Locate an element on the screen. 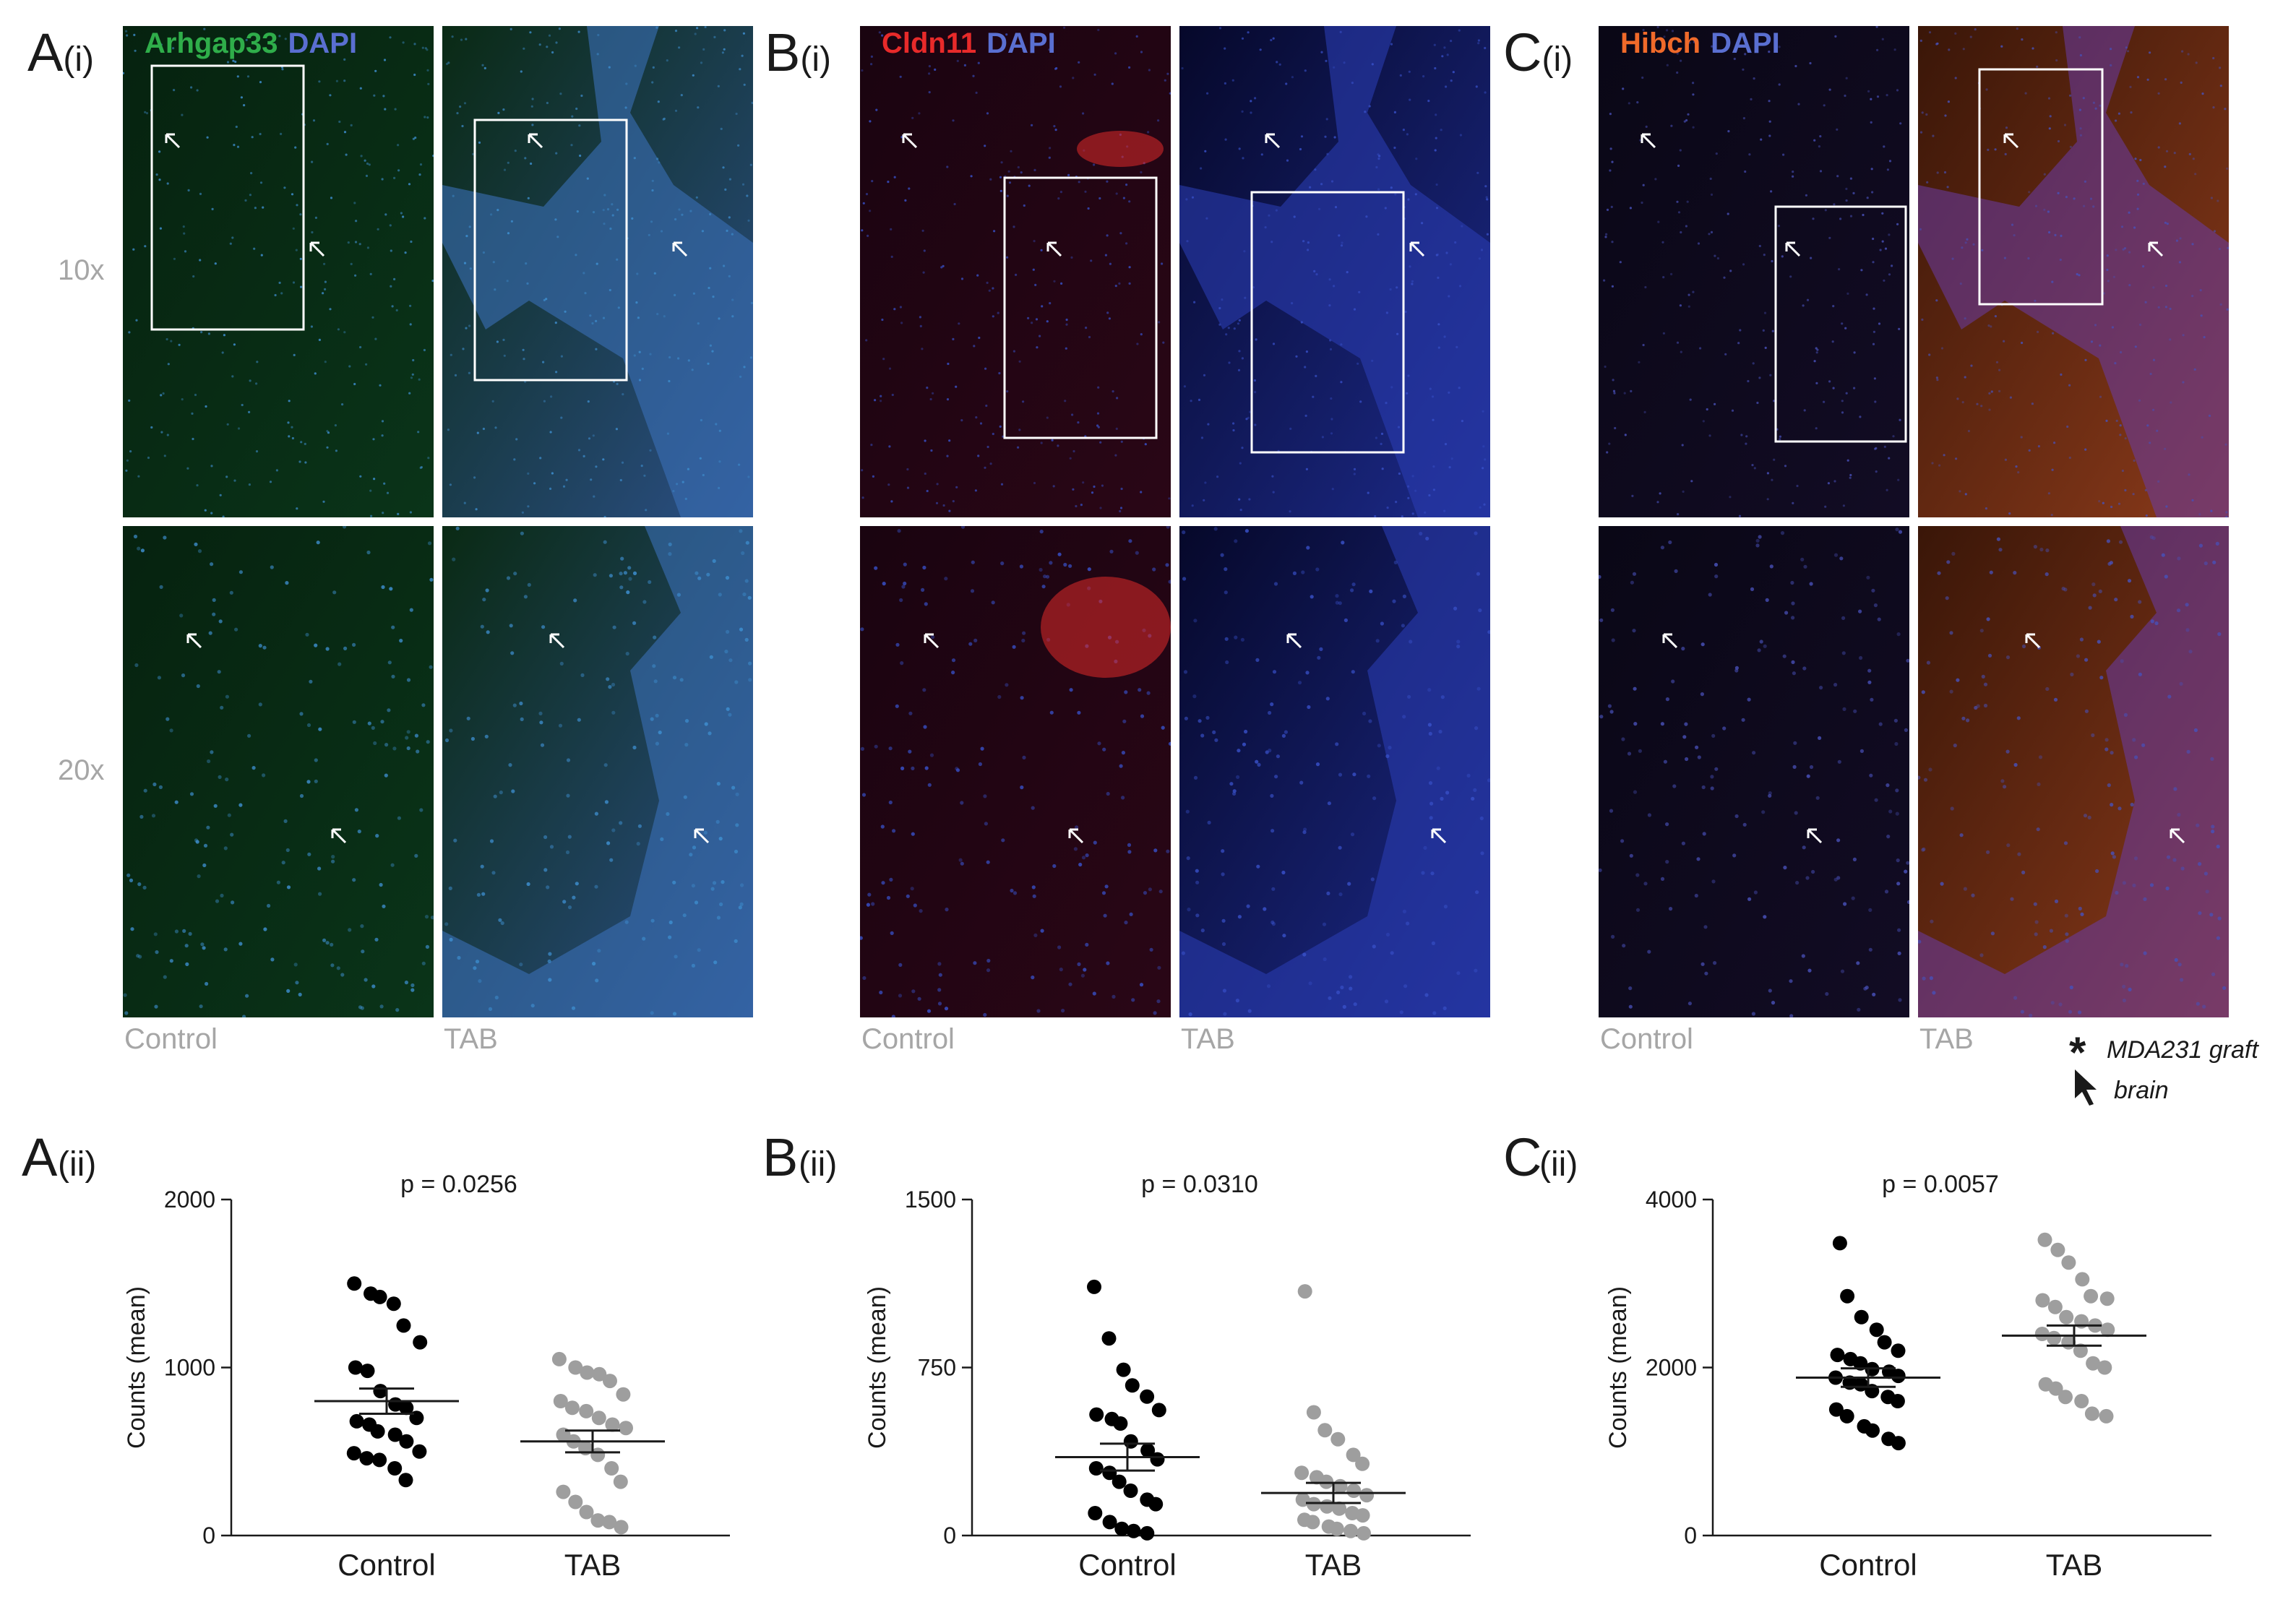 Image resolution: width=2296 pixels, height=1602 pixels. y-tick-label: 2000 is located at coordinates (189, 1200).